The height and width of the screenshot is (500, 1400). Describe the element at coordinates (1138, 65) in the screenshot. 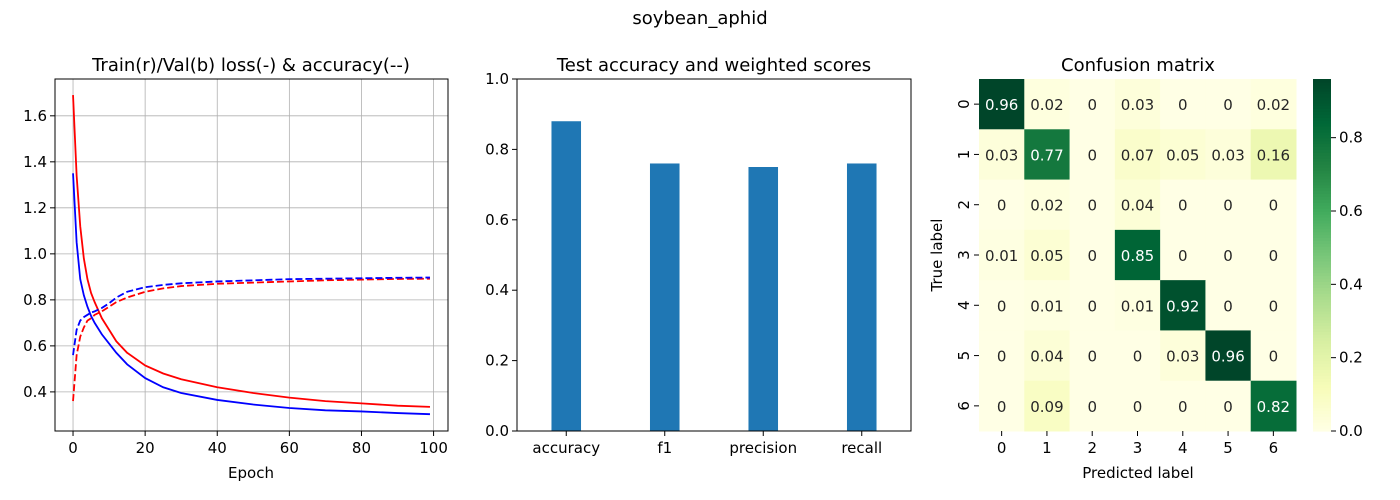

I see `confusion-matrix-title: Confusion matrix` at that location.